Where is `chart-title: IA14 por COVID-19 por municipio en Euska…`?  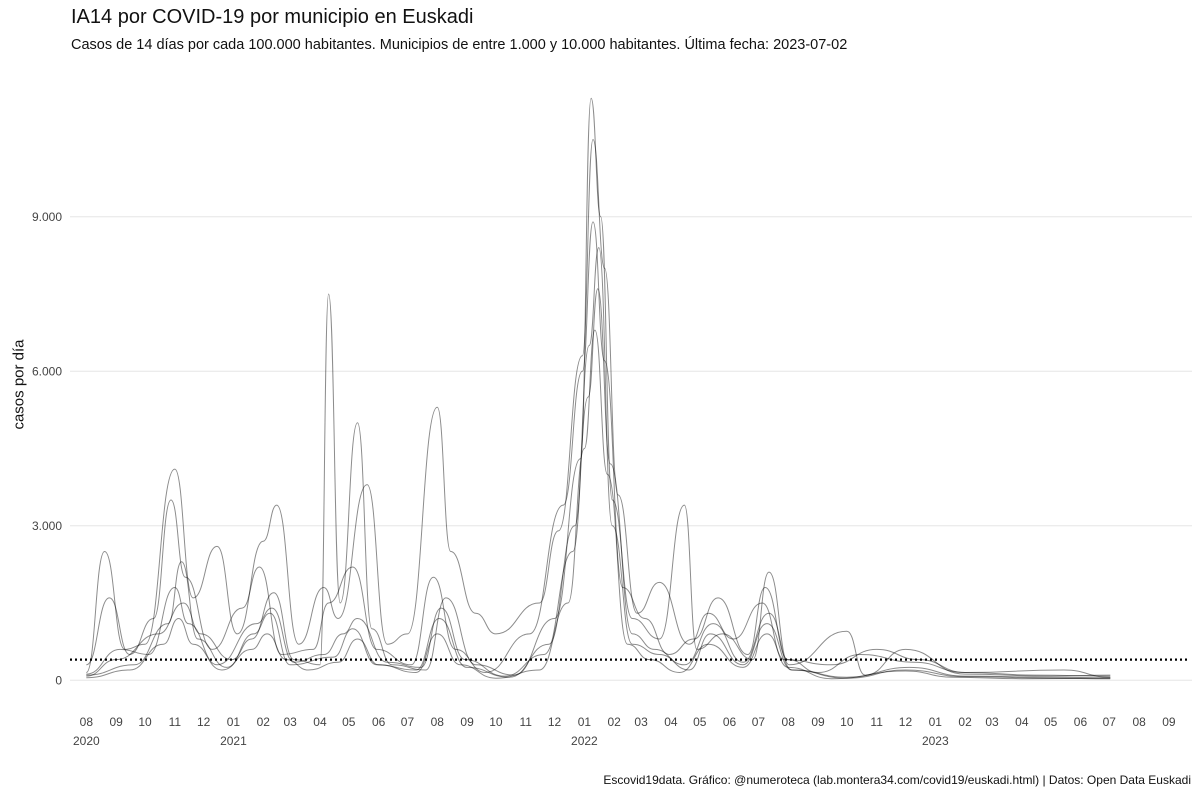
chart-title: IA14 por COVID-19 por municipio en Euska… is located at coordinates (272, 17).